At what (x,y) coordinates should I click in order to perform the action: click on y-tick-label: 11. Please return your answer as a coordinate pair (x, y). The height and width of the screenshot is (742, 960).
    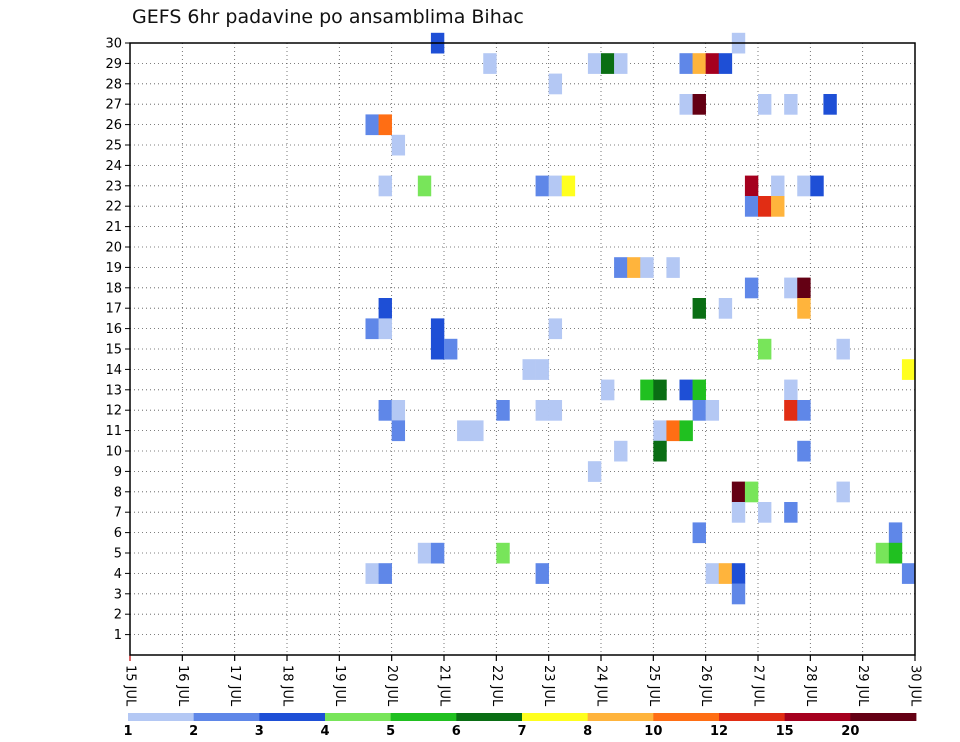
    Looking at the image, I should click on (113, 431).